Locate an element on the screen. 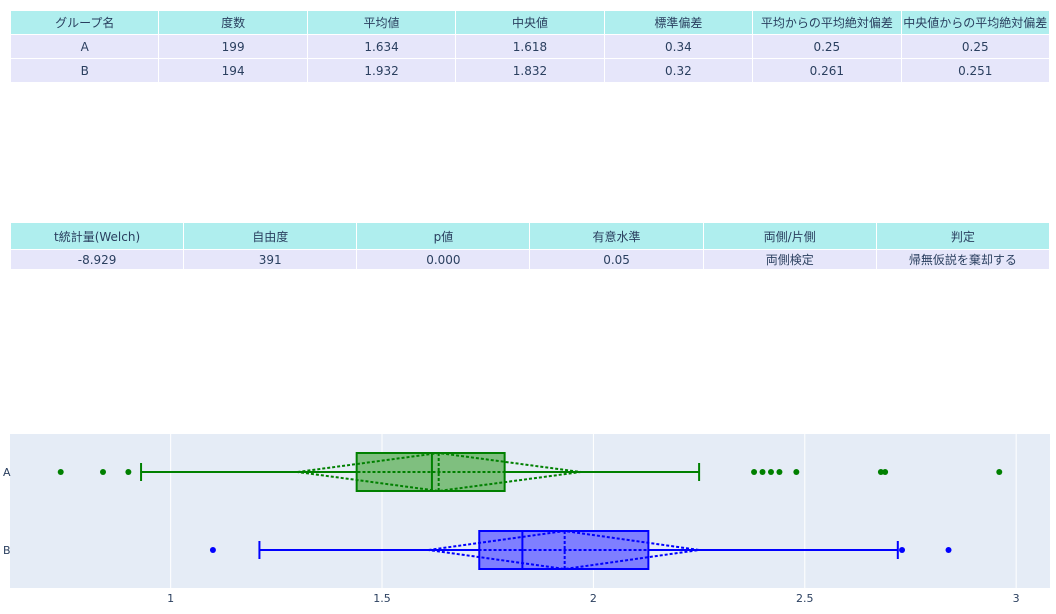 This screenshot has height=614, width=1056. stats-cell: 0.261 is located at coordinates (827, 71).